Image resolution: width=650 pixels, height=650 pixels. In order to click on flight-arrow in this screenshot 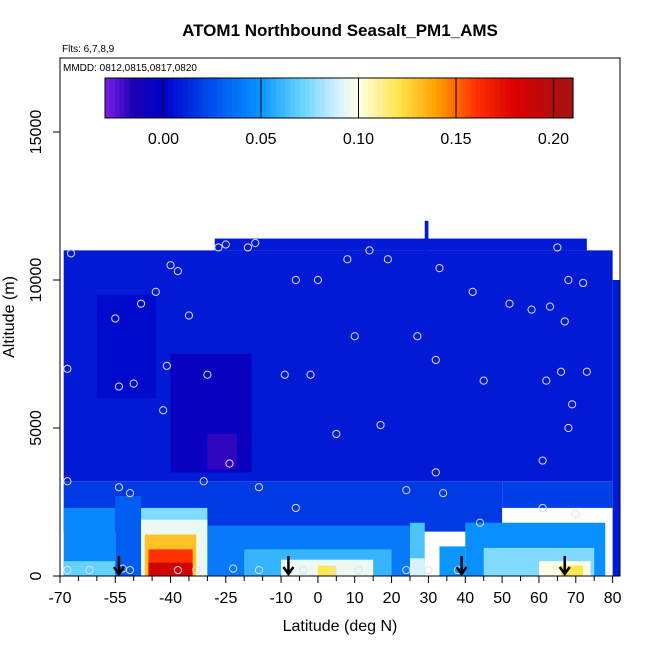, I will do `click(288, 566)`.